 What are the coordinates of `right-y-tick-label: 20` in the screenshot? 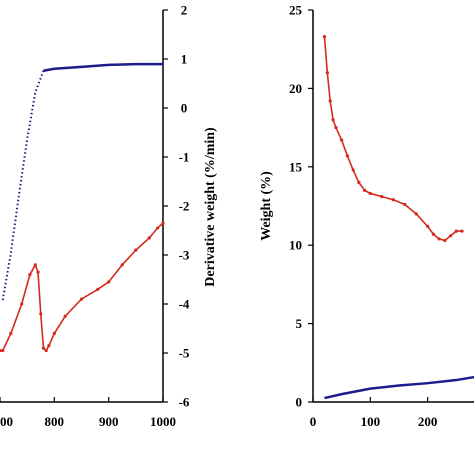 It's located at (295, 88).